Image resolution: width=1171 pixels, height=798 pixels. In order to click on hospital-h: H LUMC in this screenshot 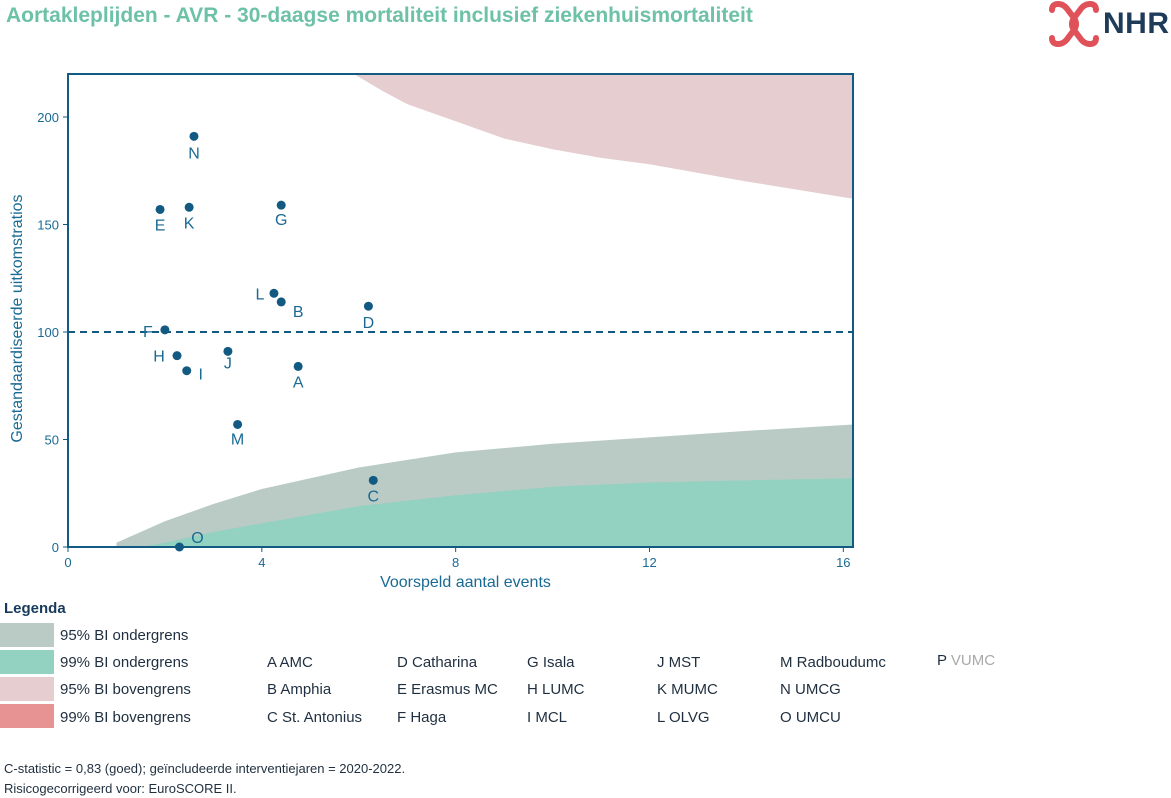, I will do `click(556, 689)`.